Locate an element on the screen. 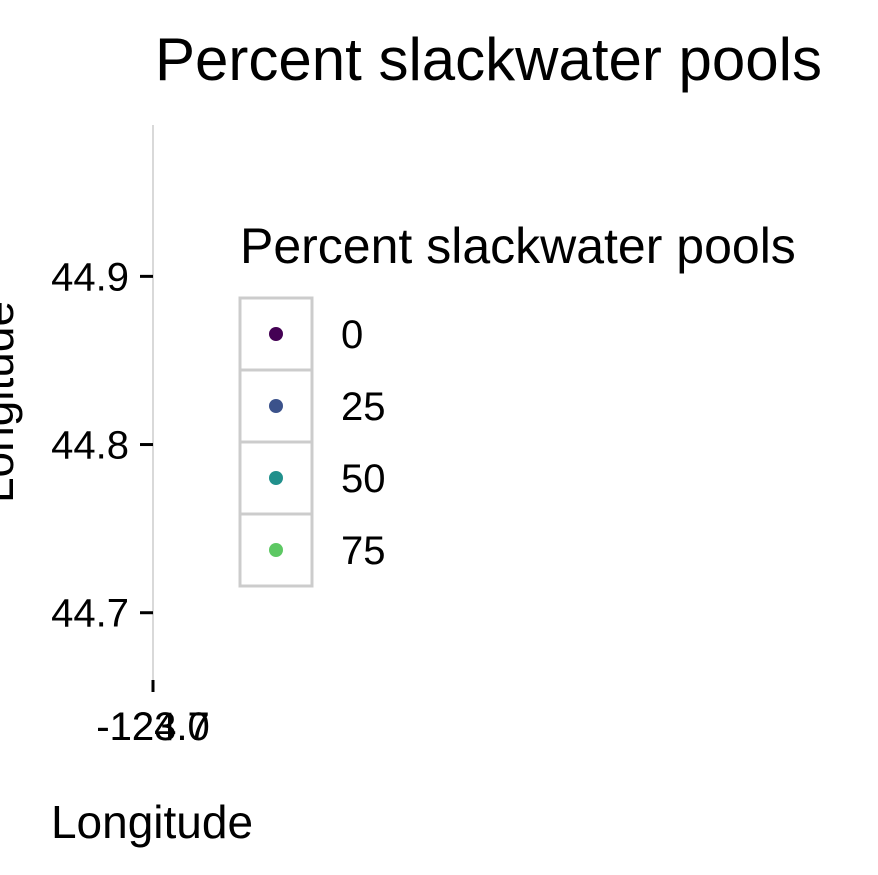 Image resolution: width=878 pixels, height=875 pixels. x-tick-label: -124.0 is located at coordinates (152, 727).